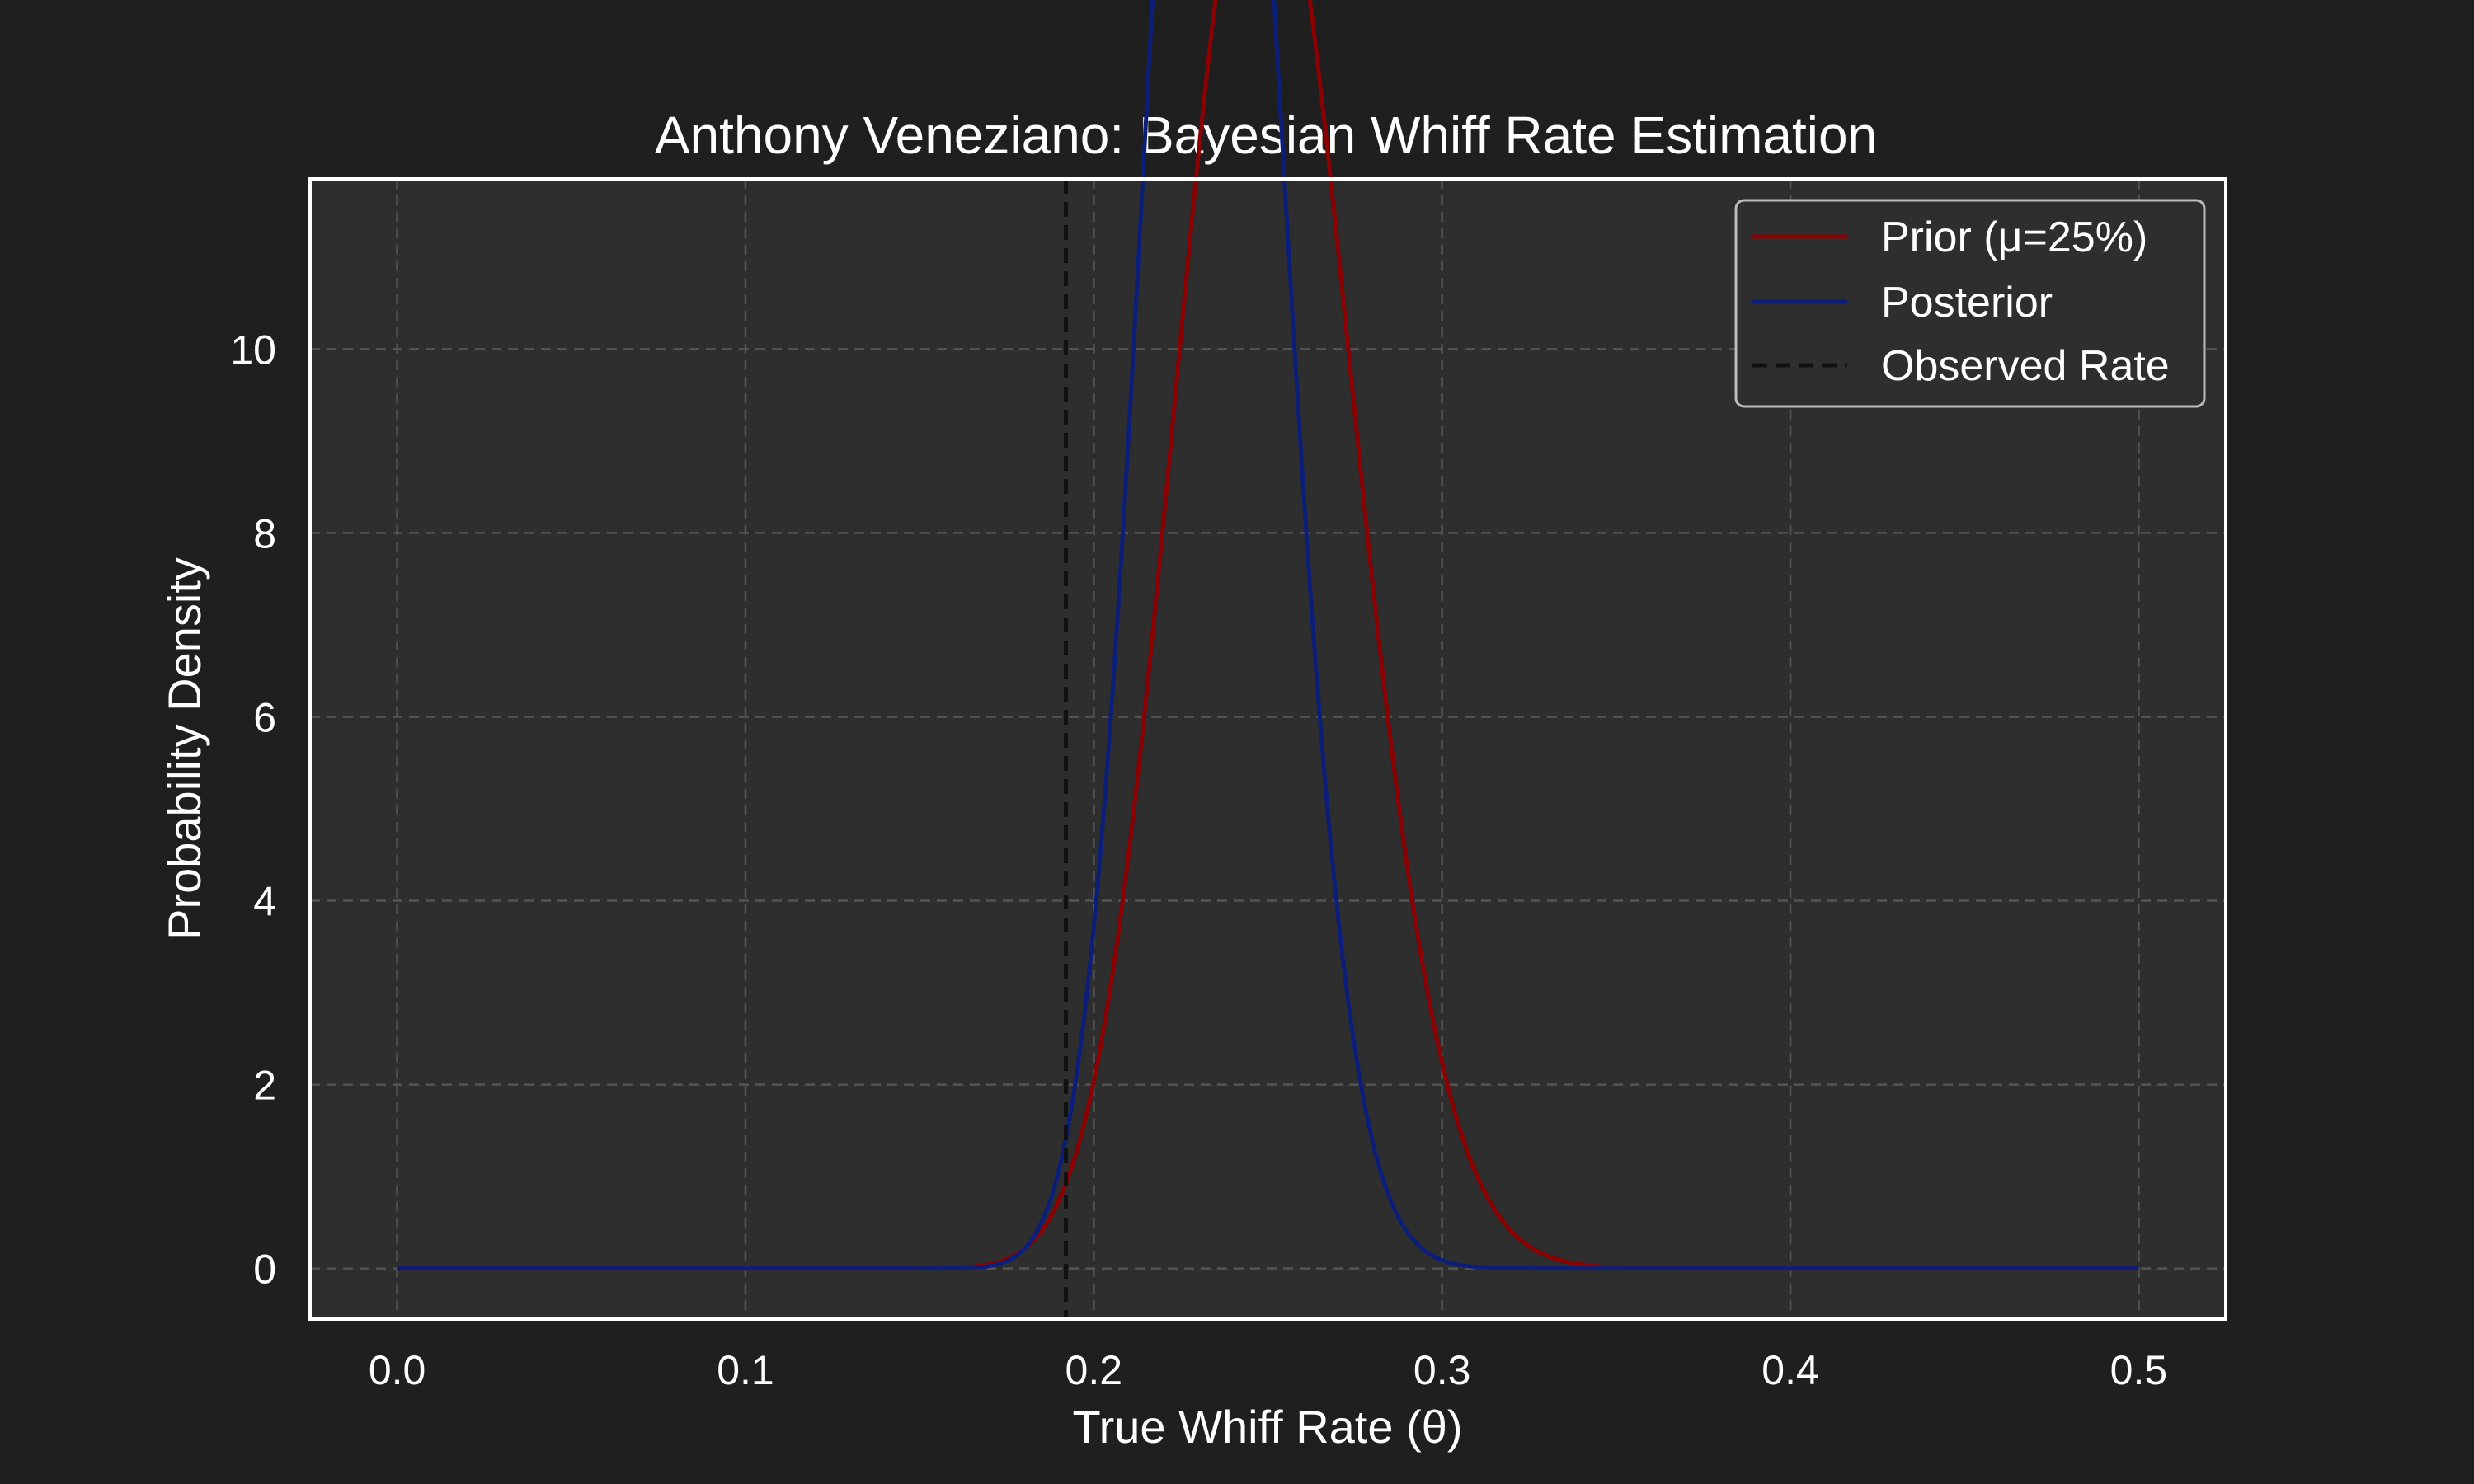 Image resolution: width=2474 pixels, height=1484 pixels. Describe the element at coordinates (264, 902) in the screenshot. I see `y-tick-label: 4` at that location.